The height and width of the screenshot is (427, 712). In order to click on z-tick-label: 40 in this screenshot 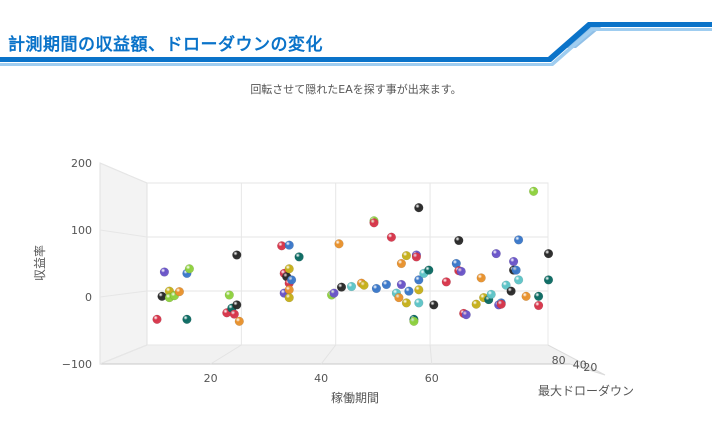, I will do `click(580, 365)`.